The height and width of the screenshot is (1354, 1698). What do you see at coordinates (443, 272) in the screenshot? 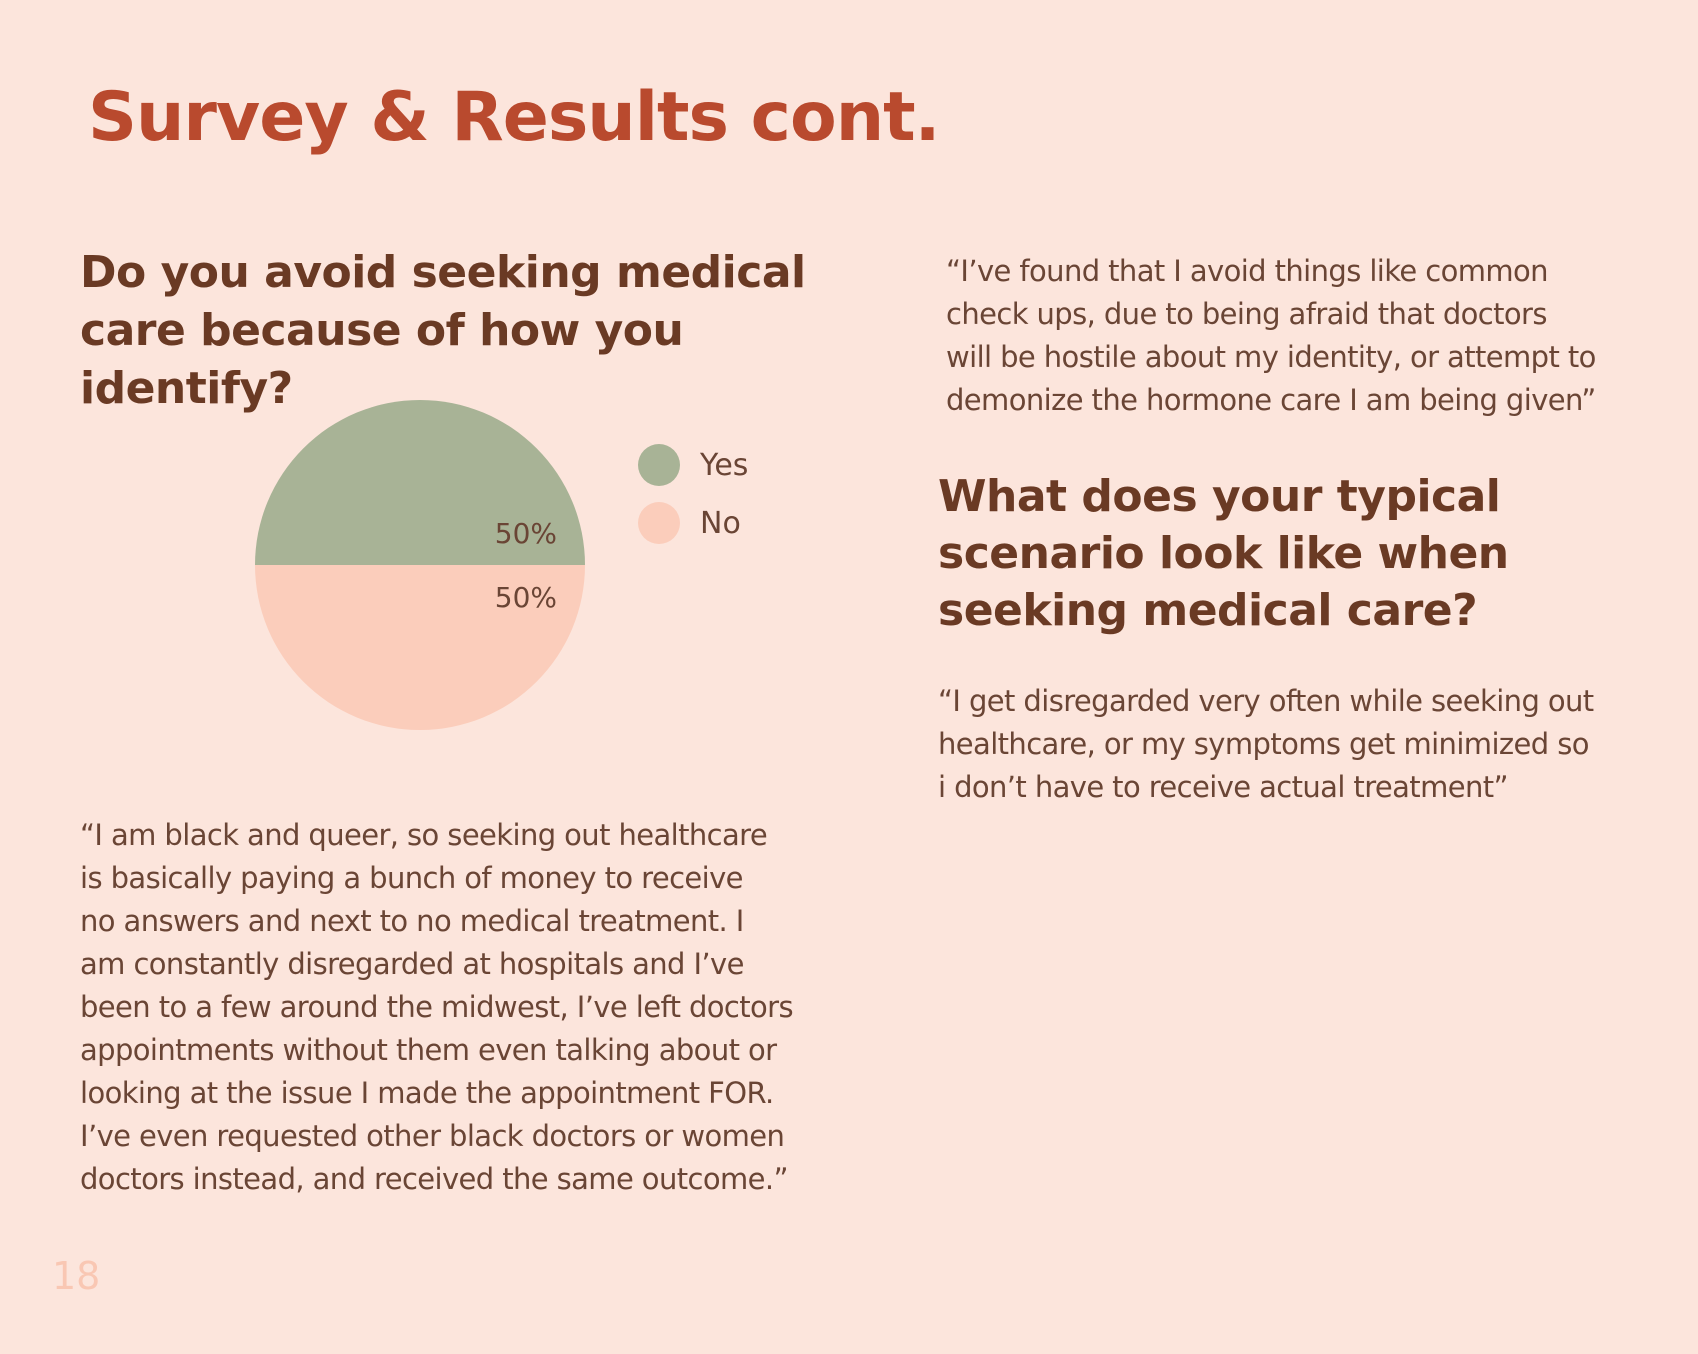
I see `question-line: Do you avoid seeking medical` at bounding box center [443, 272].